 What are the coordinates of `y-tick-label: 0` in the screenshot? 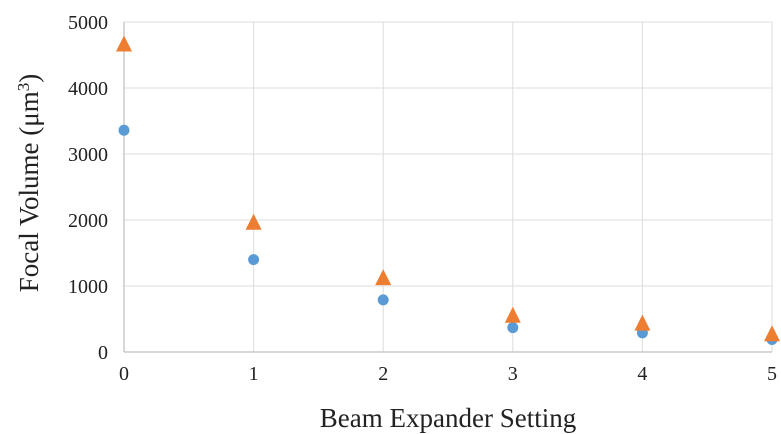 It's located at (103, 353).